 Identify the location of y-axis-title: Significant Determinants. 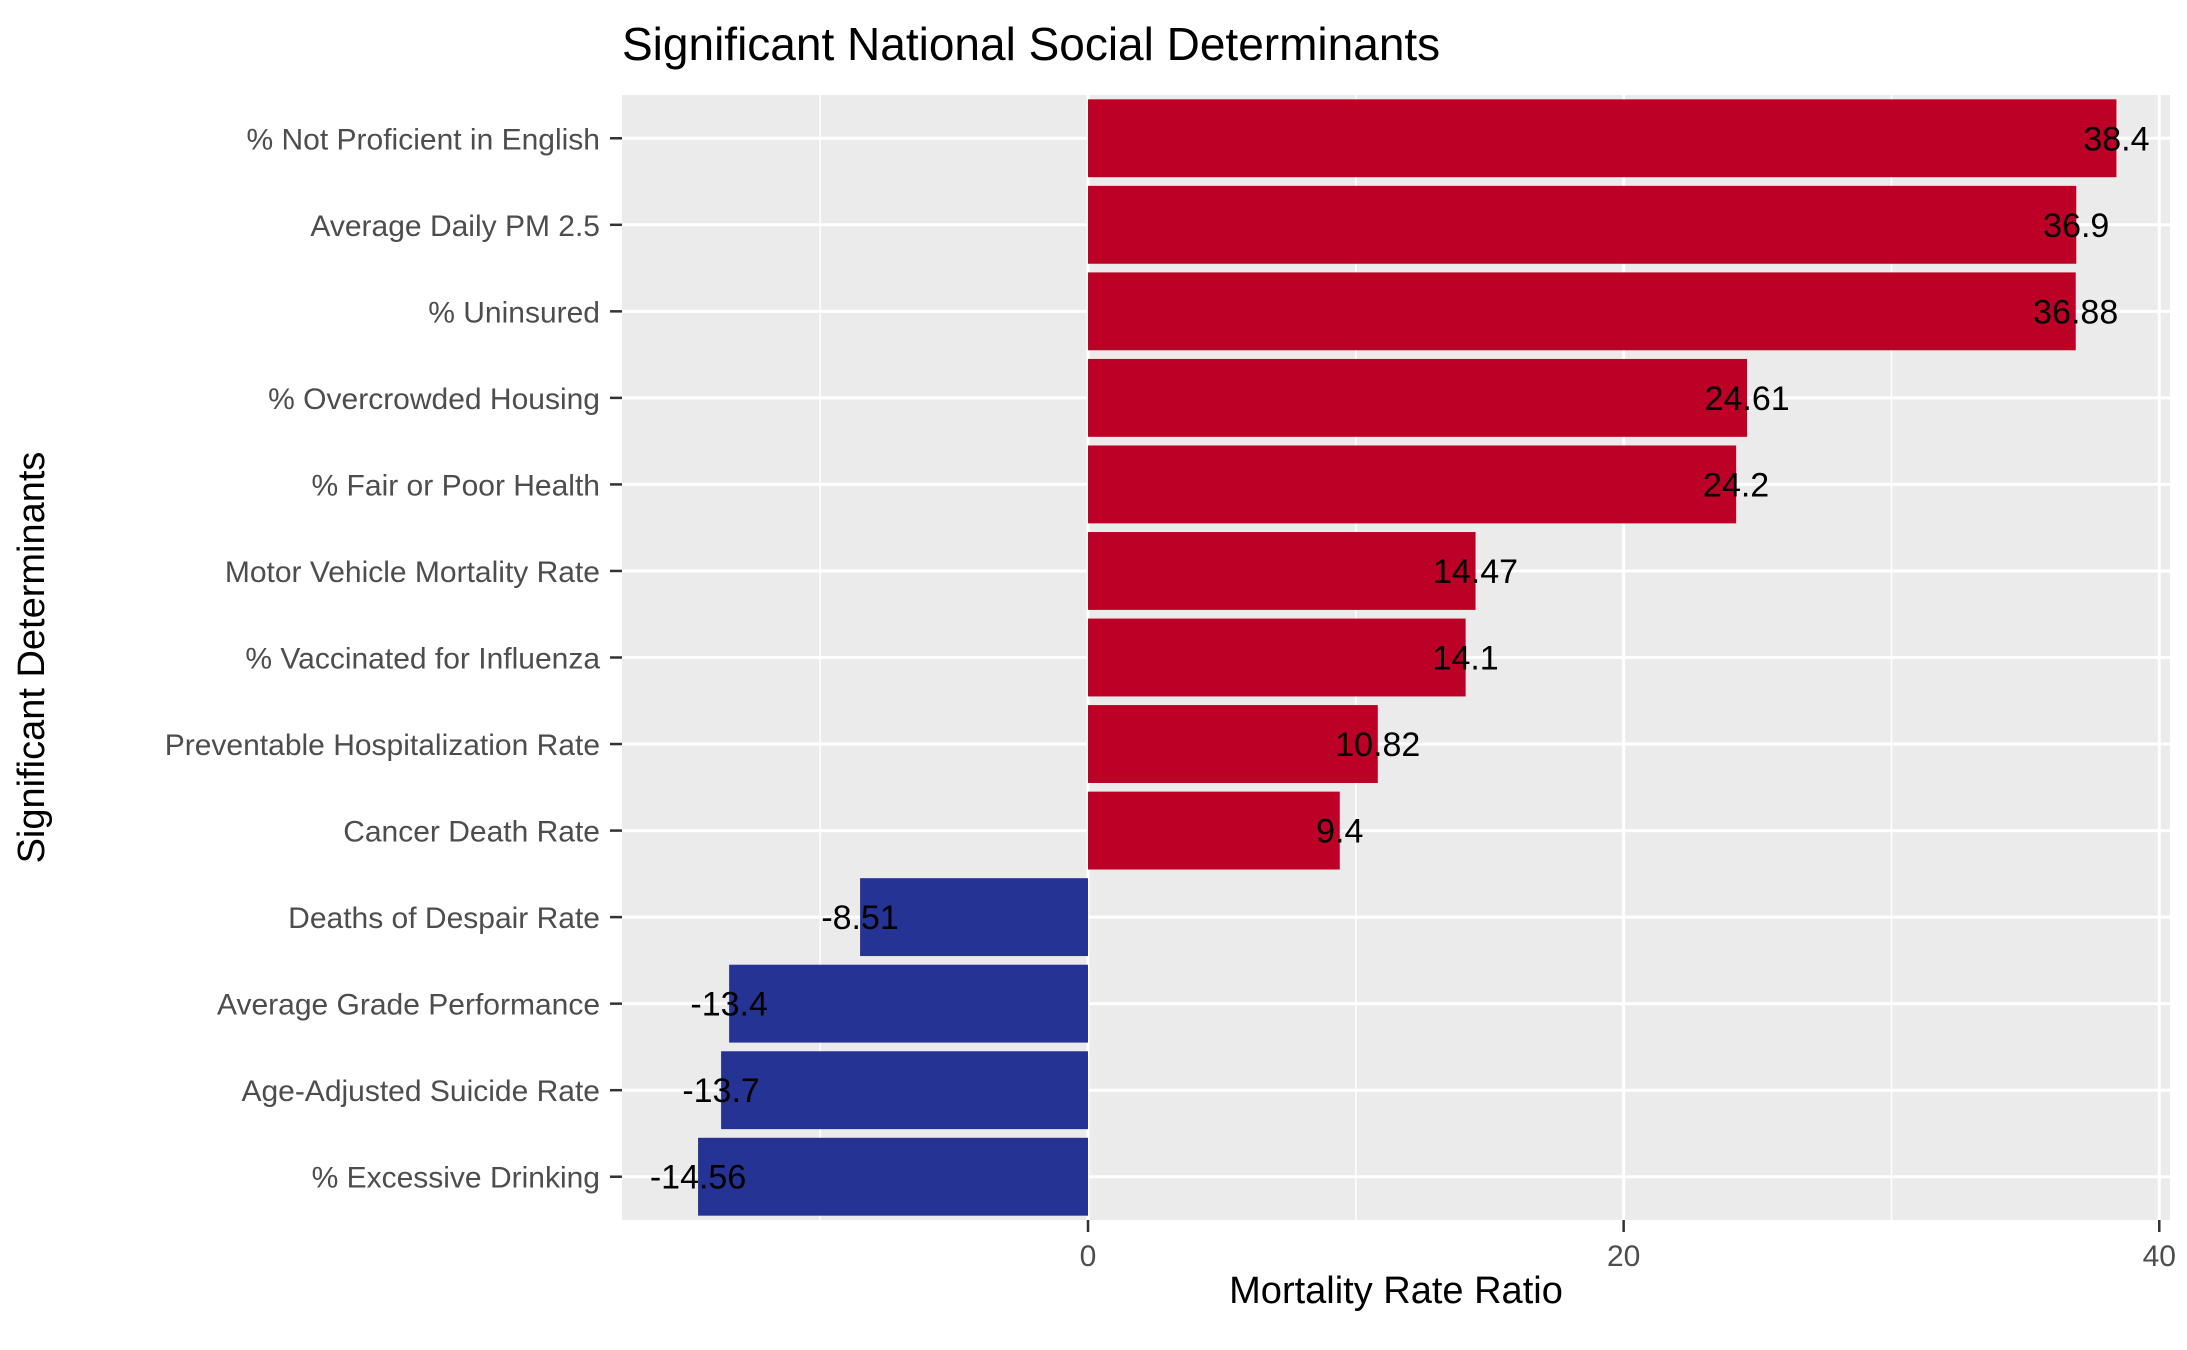
(32, 658).